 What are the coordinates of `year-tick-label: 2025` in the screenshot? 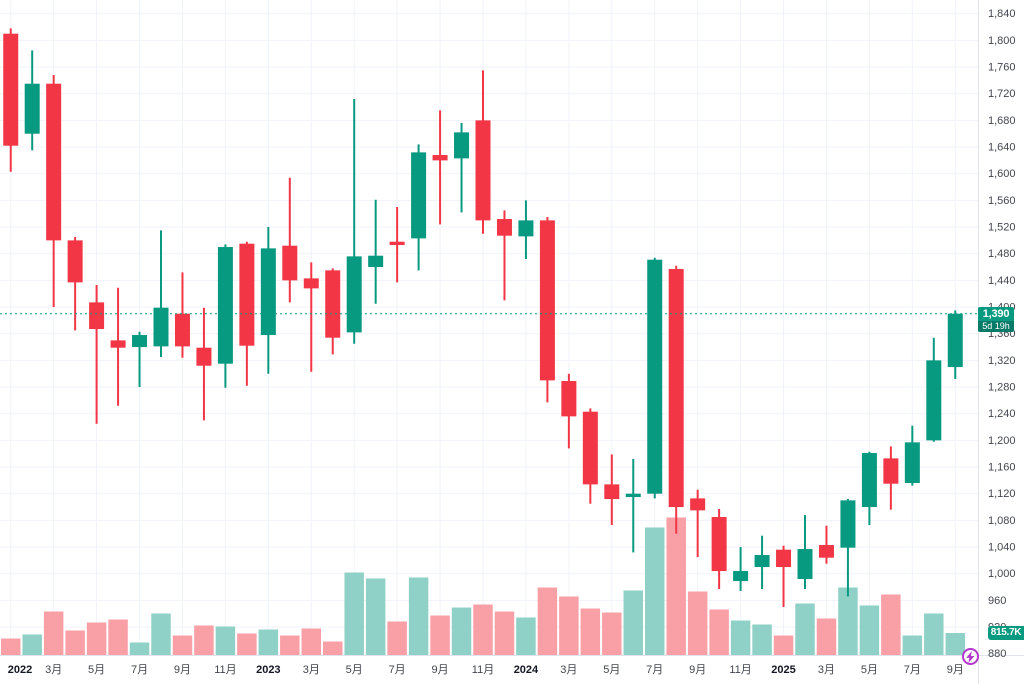 It's located at (783, 670).